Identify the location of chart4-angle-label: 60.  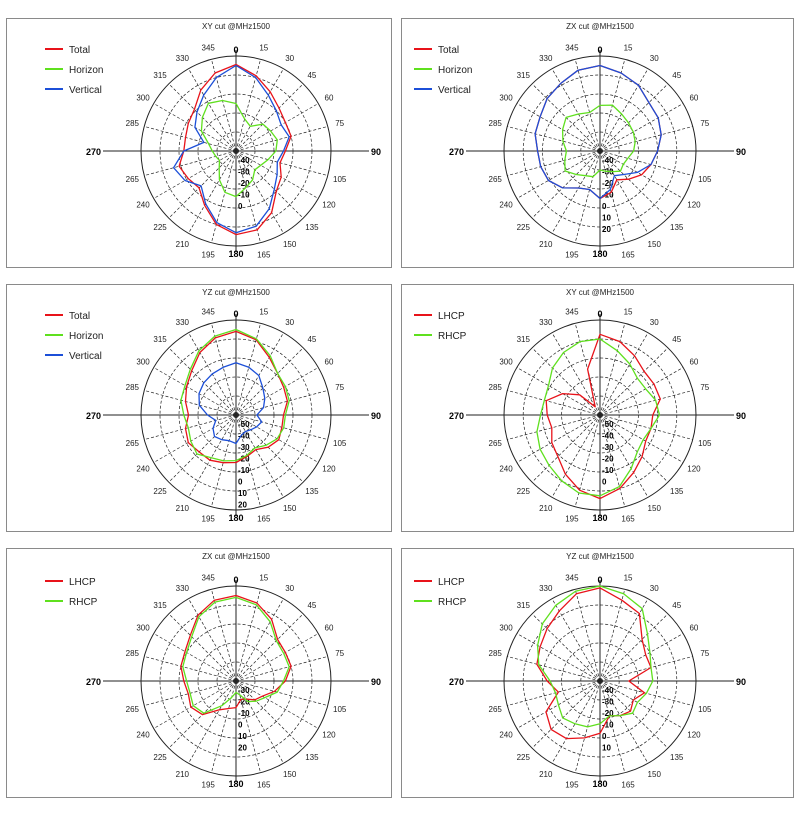
(693, 361).